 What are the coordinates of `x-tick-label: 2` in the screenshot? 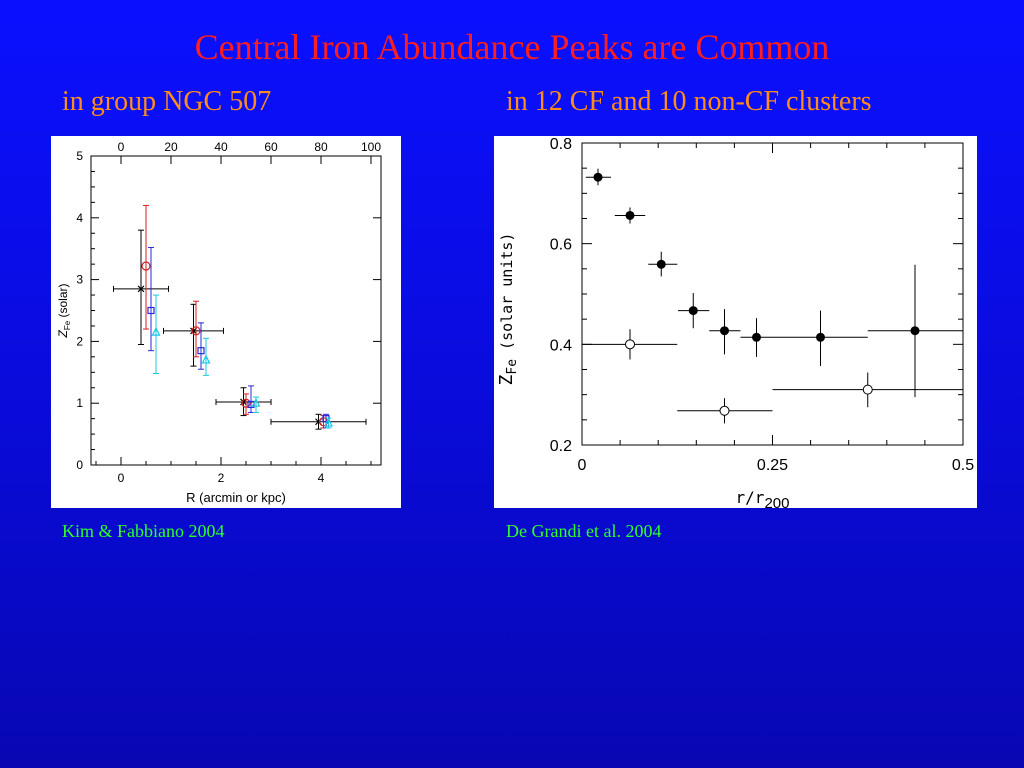 It's located at (221, 478).